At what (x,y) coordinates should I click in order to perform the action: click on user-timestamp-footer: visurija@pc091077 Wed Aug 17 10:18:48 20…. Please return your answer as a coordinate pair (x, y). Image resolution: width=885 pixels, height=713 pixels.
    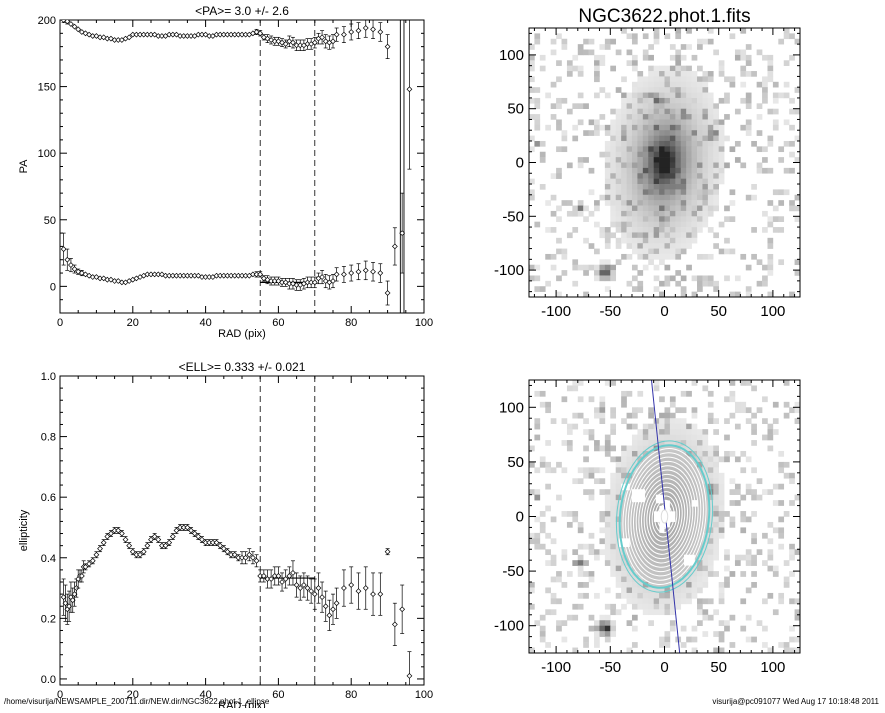
    Looking at the image, I should click on (795, 701).